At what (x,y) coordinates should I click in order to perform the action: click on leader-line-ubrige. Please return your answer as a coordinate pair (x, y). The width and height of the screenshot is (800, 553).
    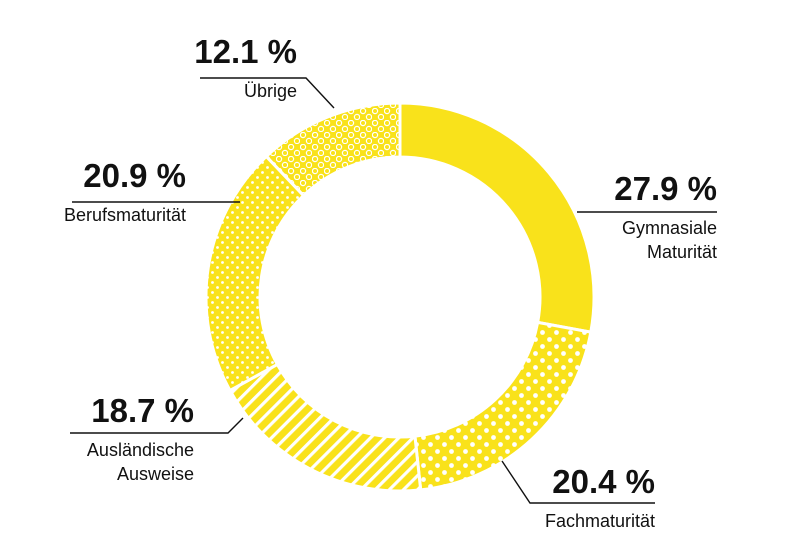
    Looking at the image, I should click on (267, 93).